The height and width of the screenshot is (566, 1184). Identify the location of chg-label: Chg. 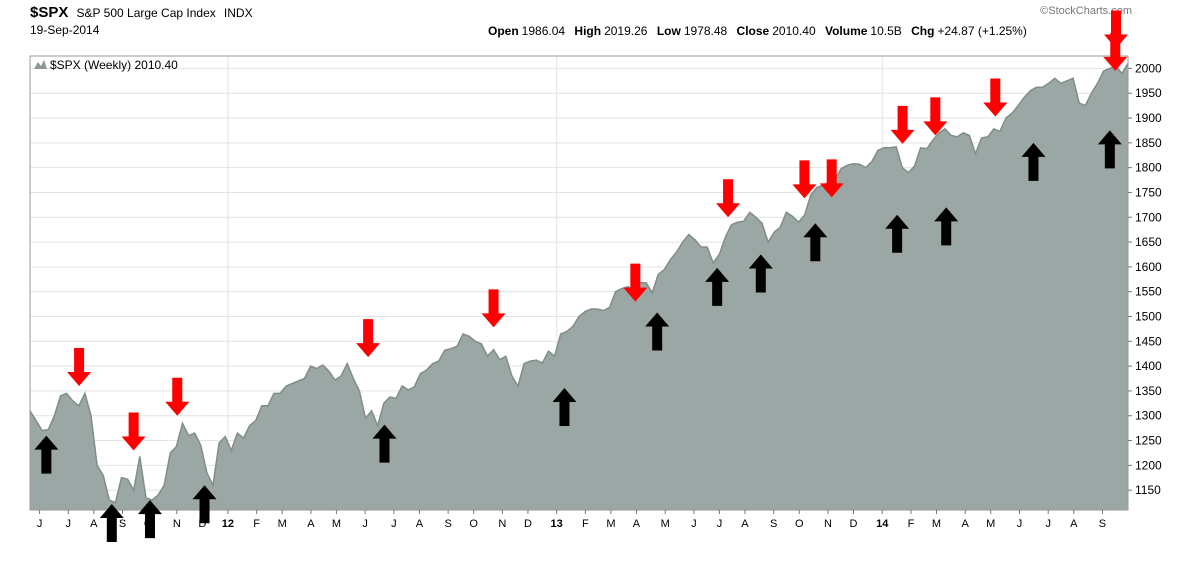
(923, 31).